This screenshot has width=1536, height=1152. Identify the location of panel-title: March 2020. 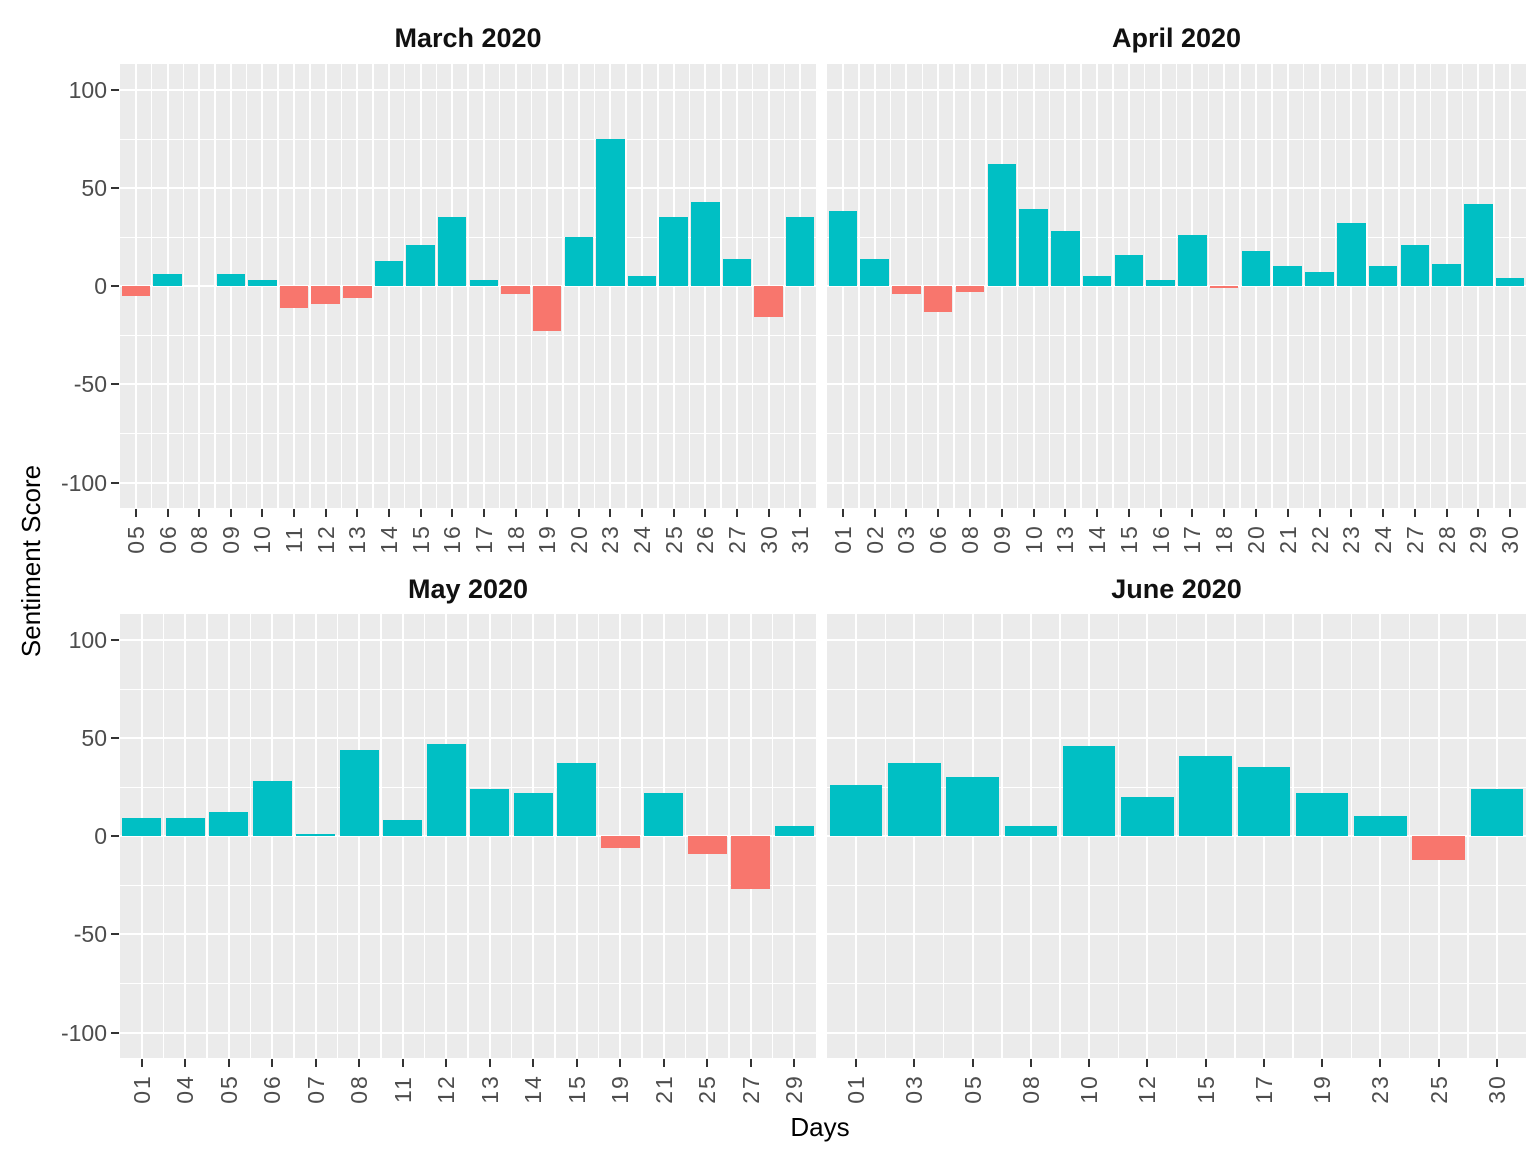
(468, 38).